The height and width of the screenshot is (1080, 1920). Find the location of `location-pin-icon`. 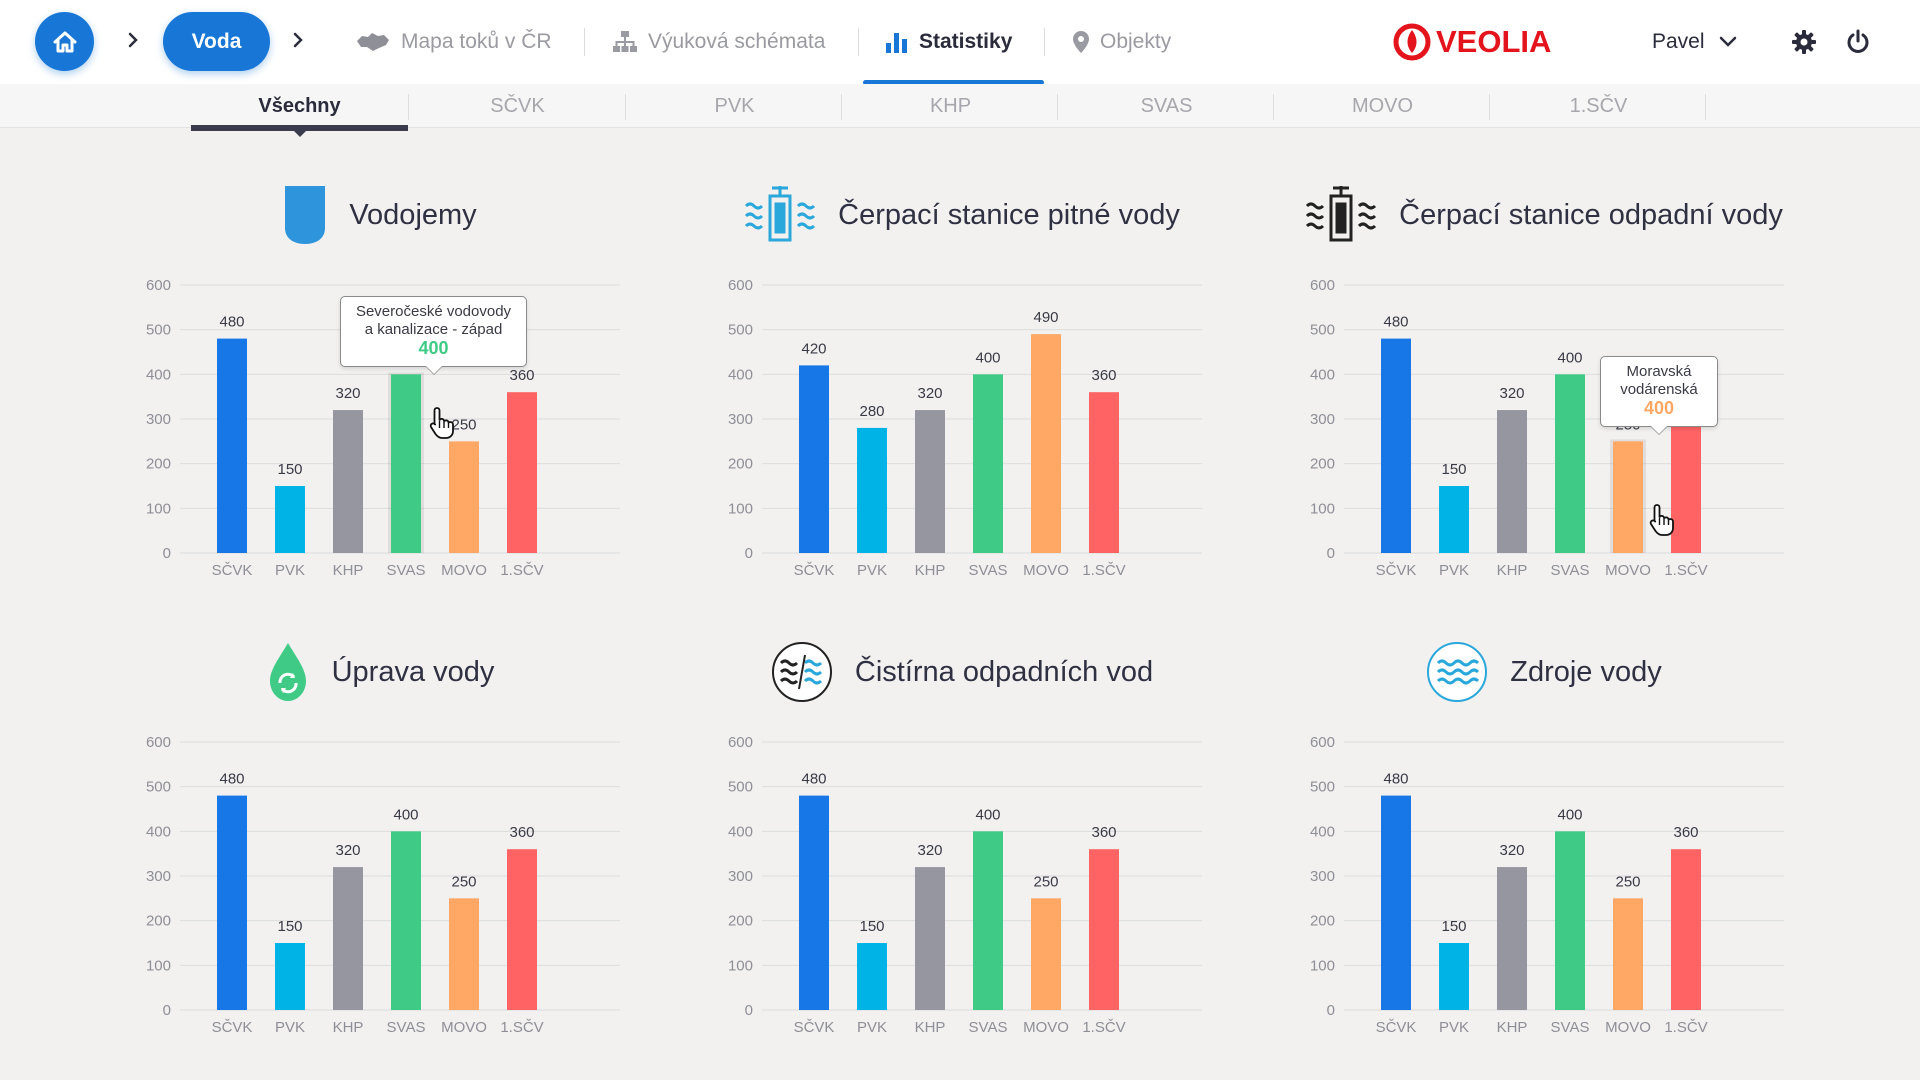

location-pin-icon is located at coordinates (1081, 42).